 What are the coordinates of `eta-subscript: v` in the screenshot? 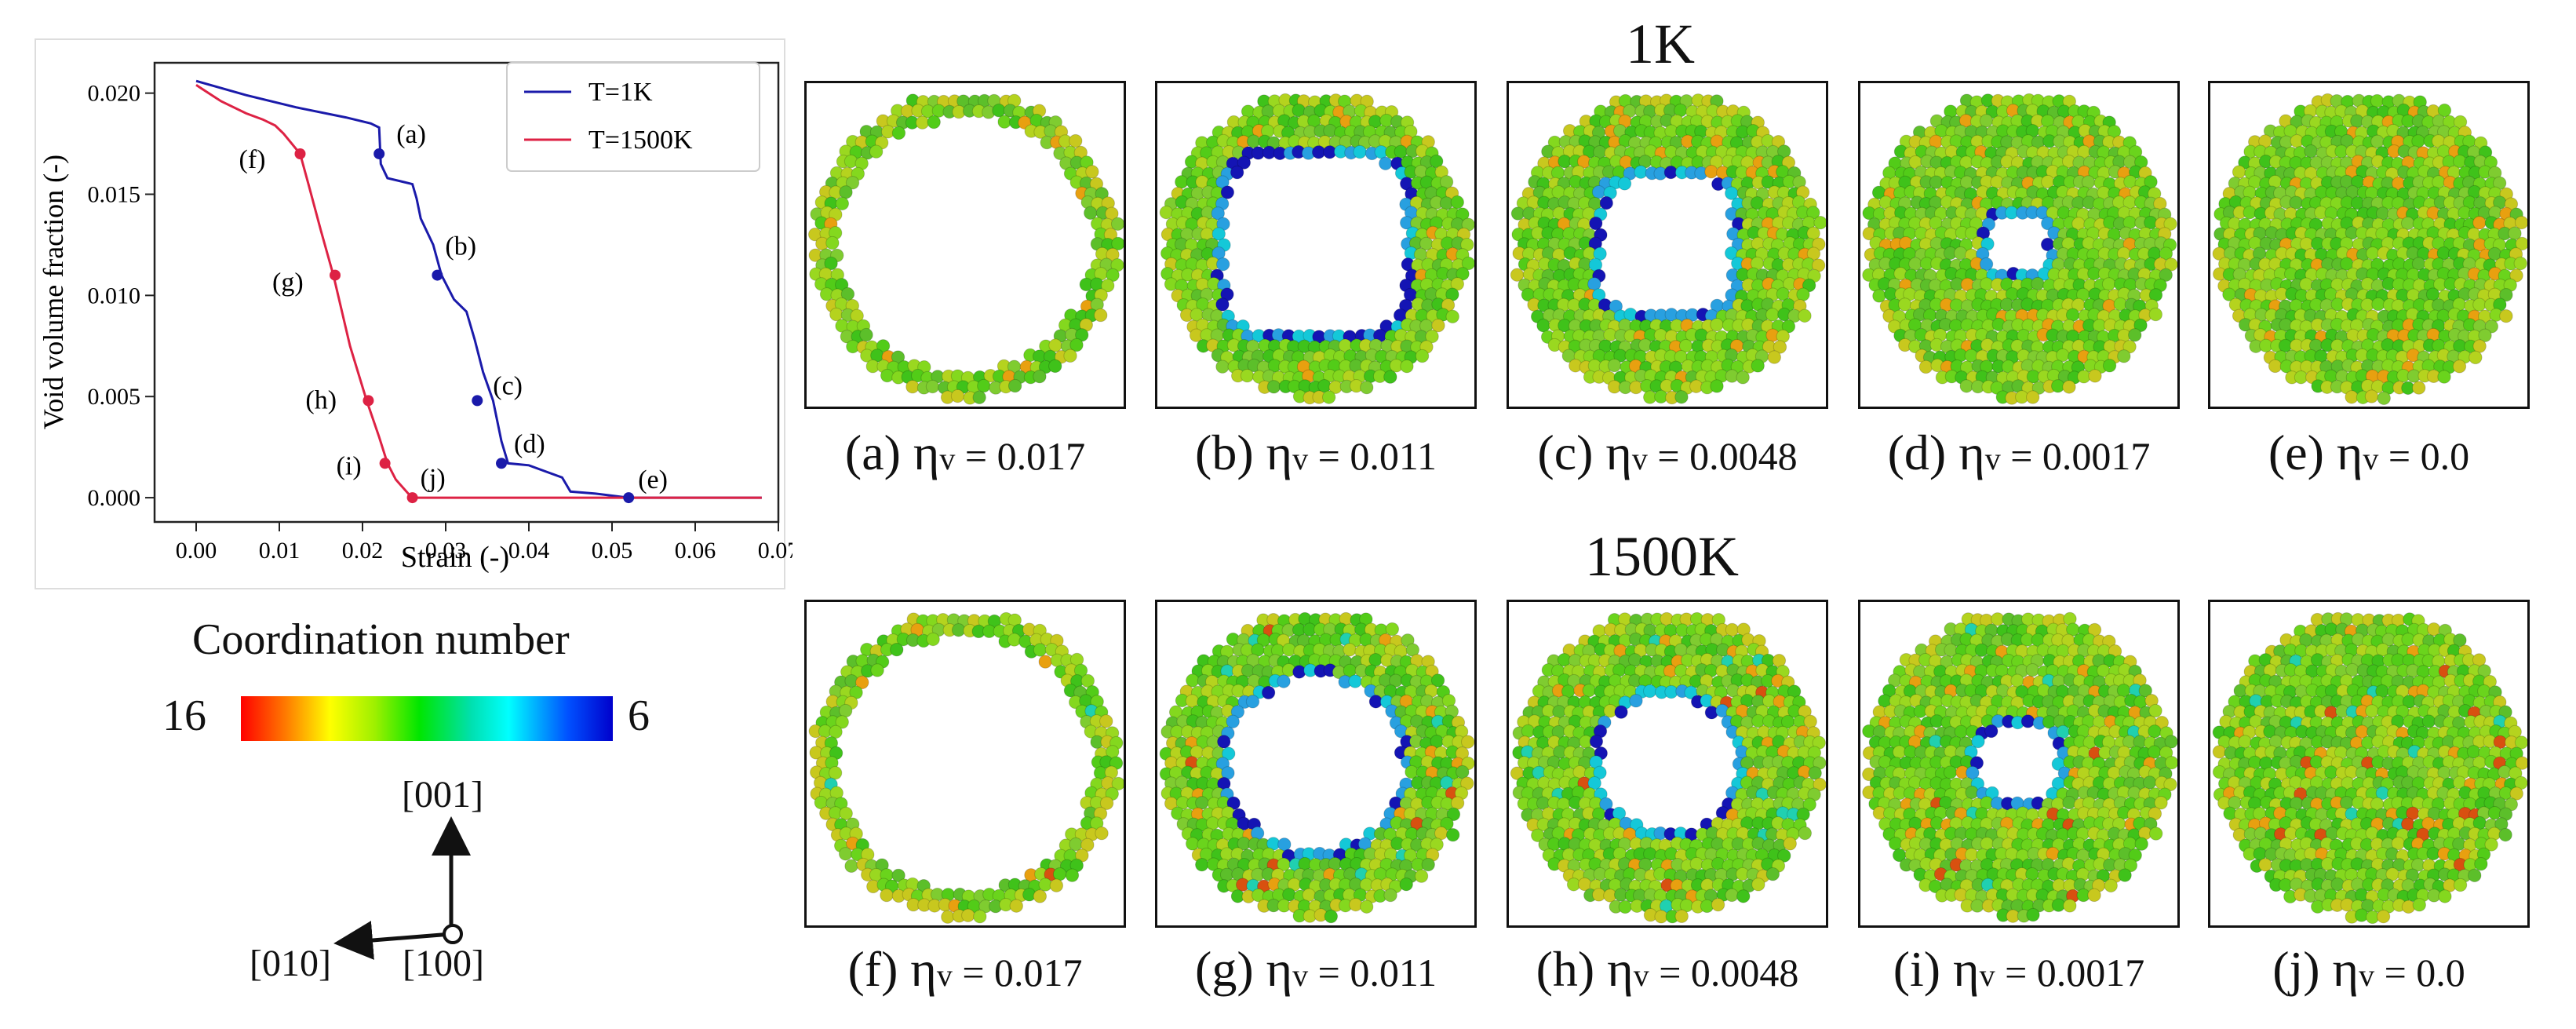 It's located at (1992, 458).